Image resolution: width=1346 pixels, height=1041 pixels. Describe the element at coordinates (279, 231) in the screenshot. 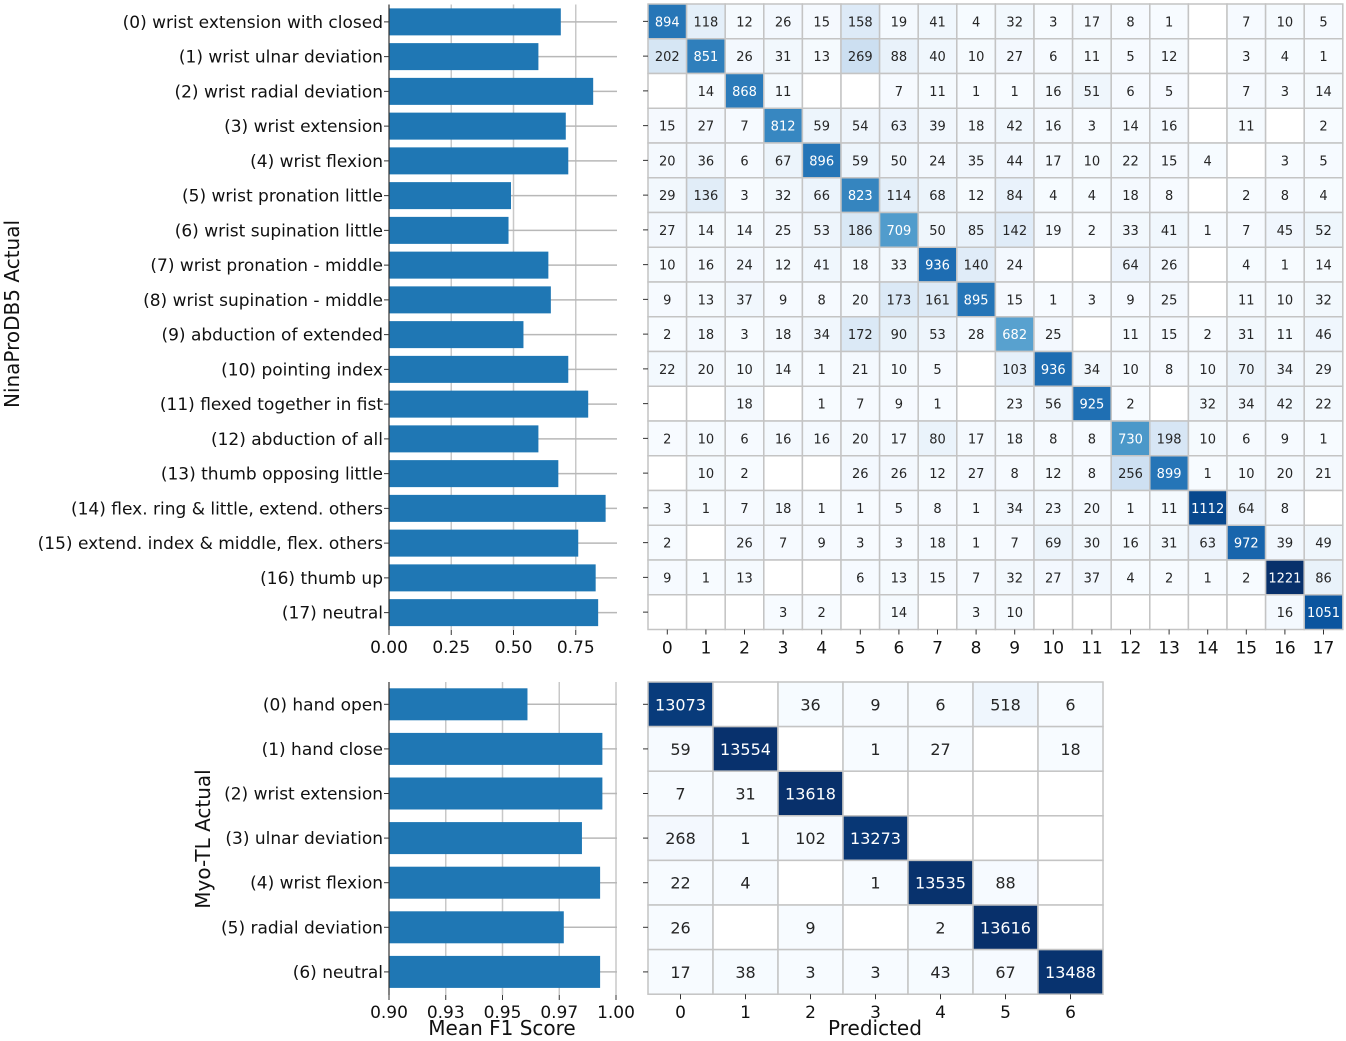

I see `y-tick-label: (6) wrist supination little` at that location.